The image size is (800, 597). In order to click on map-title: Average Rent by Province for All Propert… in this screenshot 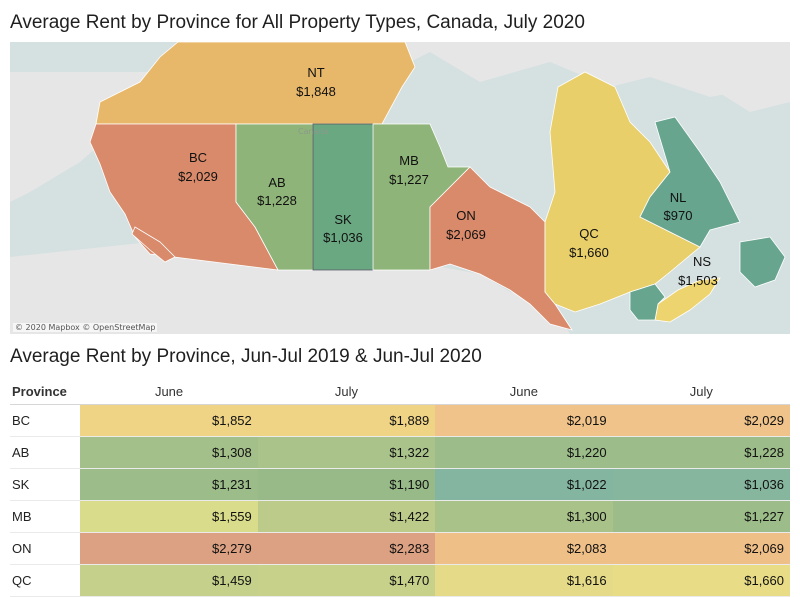, I will do `click(297, 22)`.